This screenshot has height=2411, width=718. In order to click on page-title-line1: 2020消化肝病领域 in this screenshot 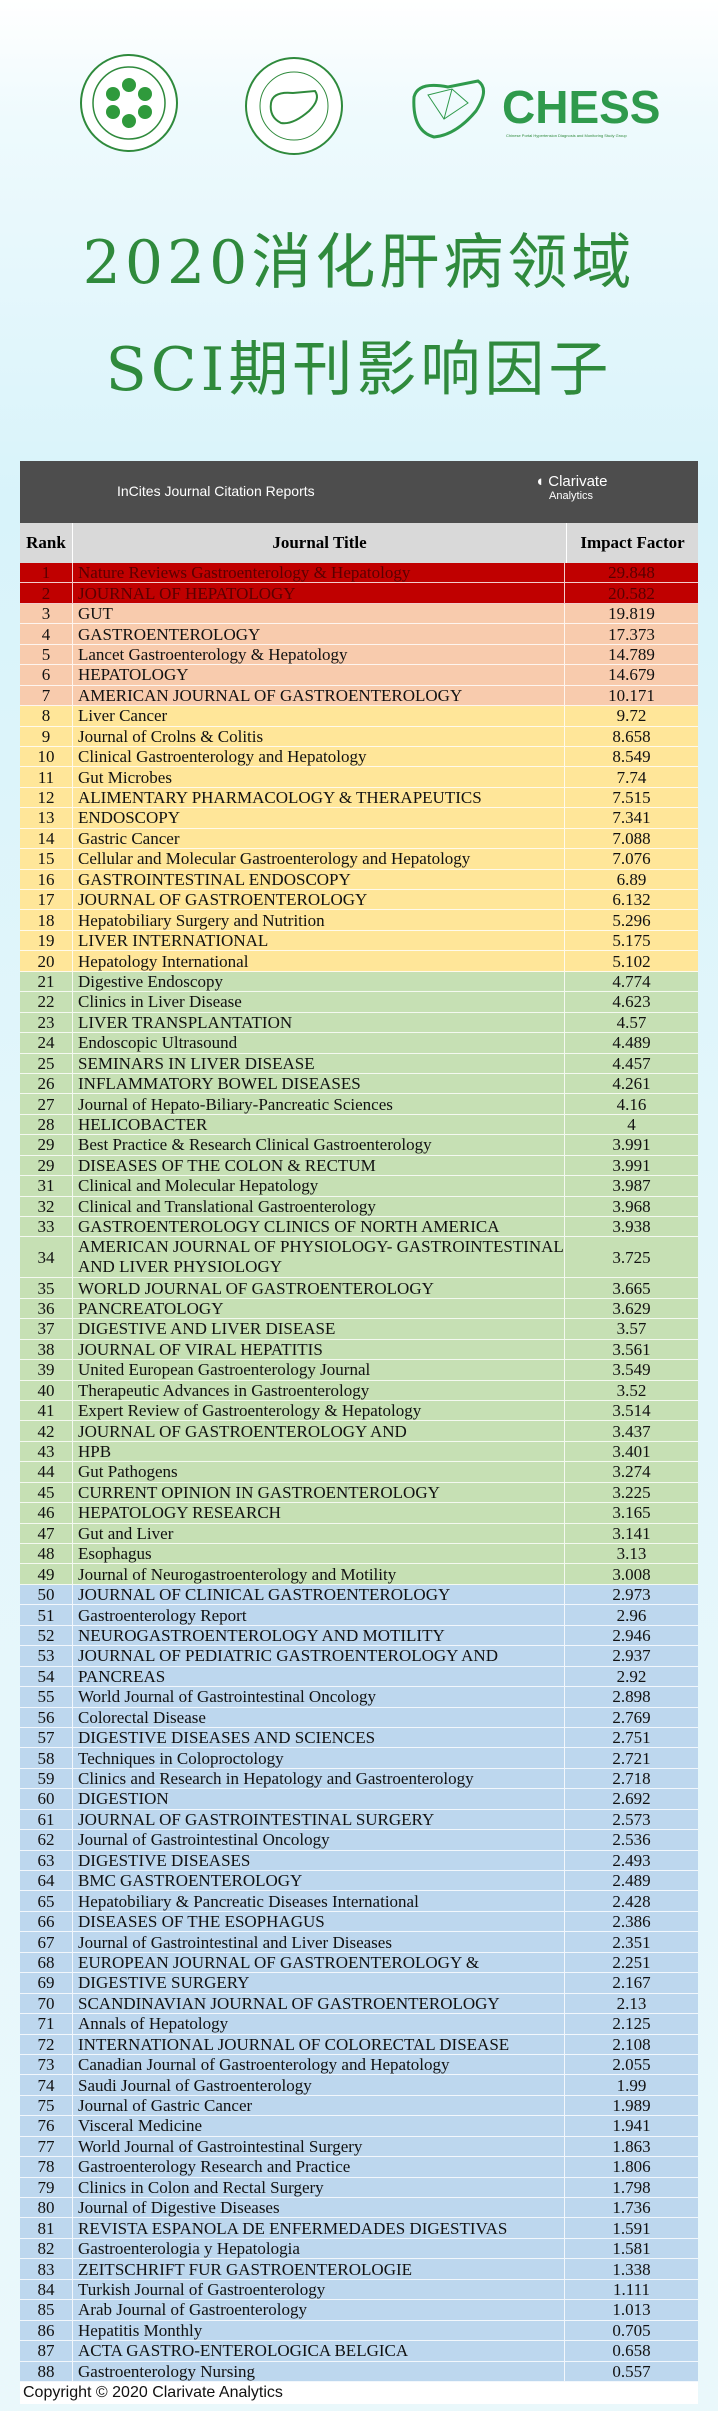, I will do `click(359, 263)`.